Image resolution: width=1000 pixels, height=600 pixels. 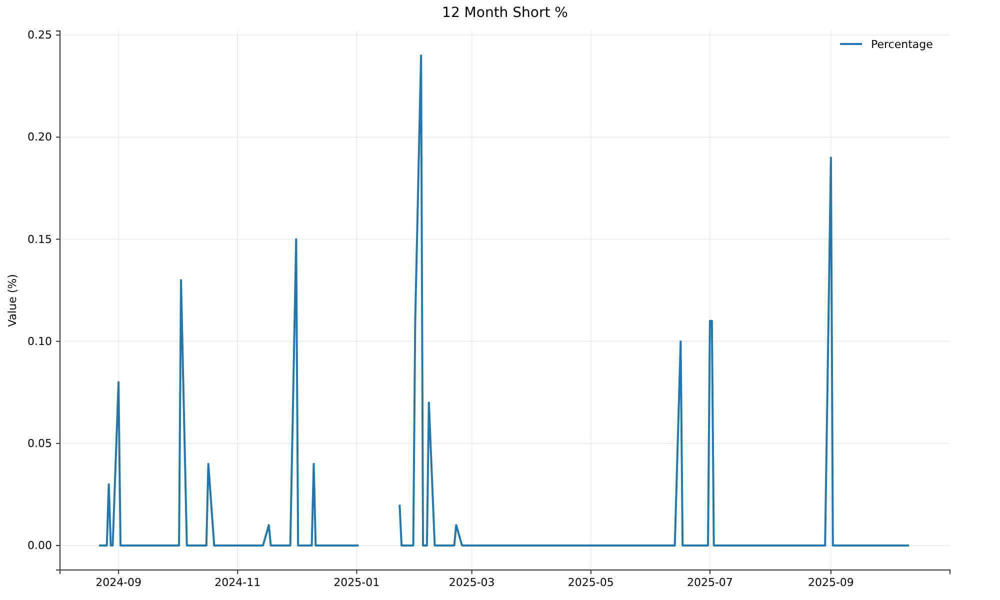 I want to click on x-tick-label: 2024-09, so click(x=119, y=582).